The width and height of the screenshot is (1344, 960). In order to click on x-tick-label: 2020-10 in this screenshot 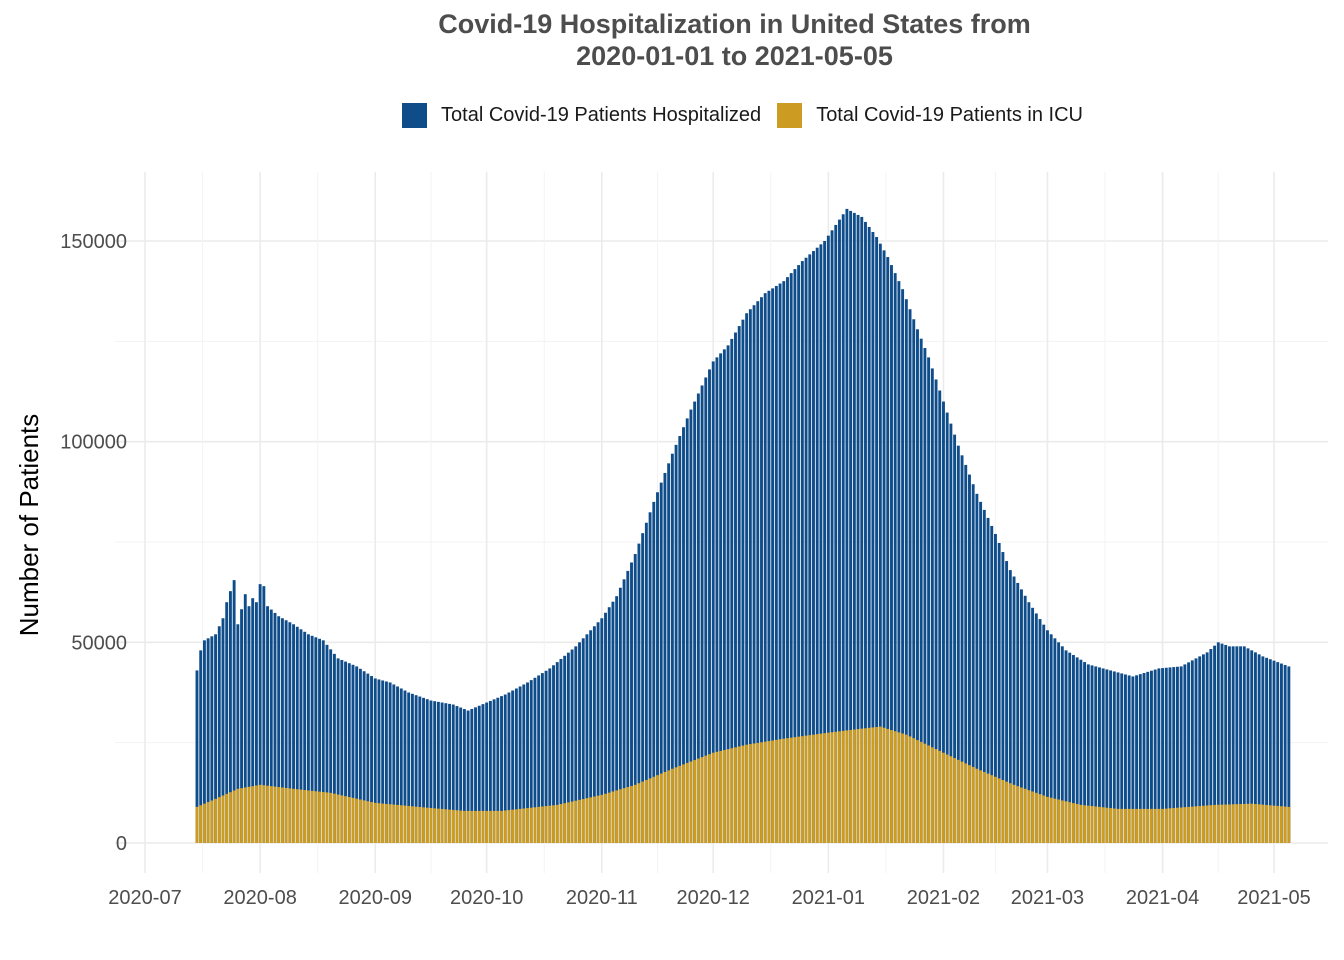, I will do `click(486, 898)`.